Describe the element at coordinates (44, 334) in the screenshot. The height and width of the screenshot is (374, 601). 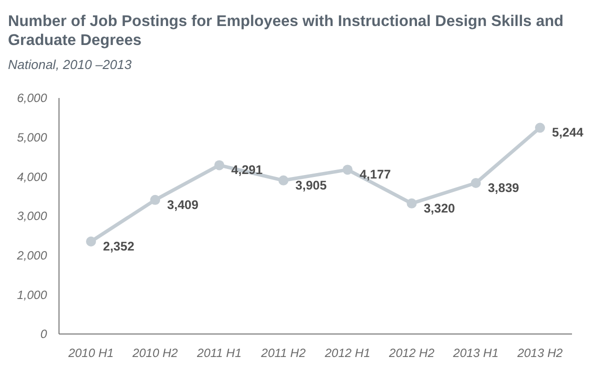
I see `y-tick-label: 0` at that location.